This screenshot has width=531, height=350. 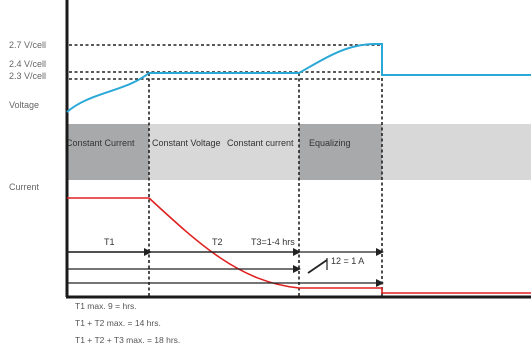 What do you see at coordinates (317, 266) in the screenshot?
I see `current-step-marker` at bounding box center [317, 266].